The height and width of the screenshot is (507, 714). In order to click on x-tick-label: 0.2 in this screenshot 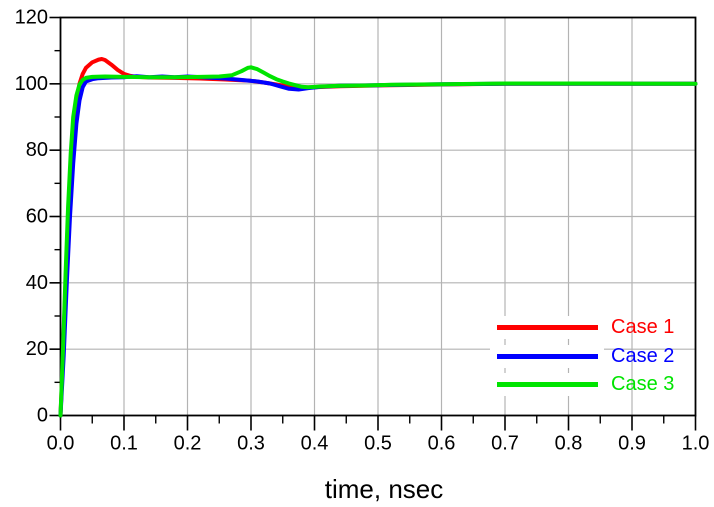, I will do `click(188, 444)`.